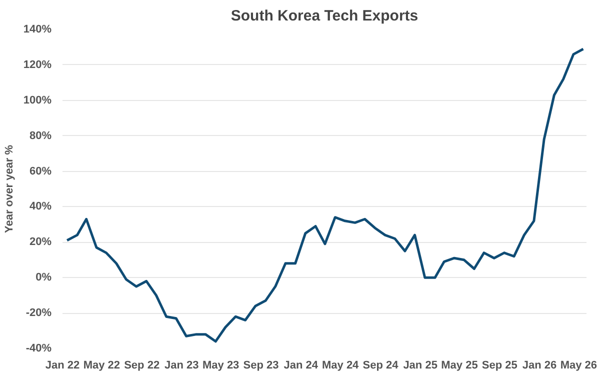  I want to click on y-tick-label: 80%, so click(40, 136).